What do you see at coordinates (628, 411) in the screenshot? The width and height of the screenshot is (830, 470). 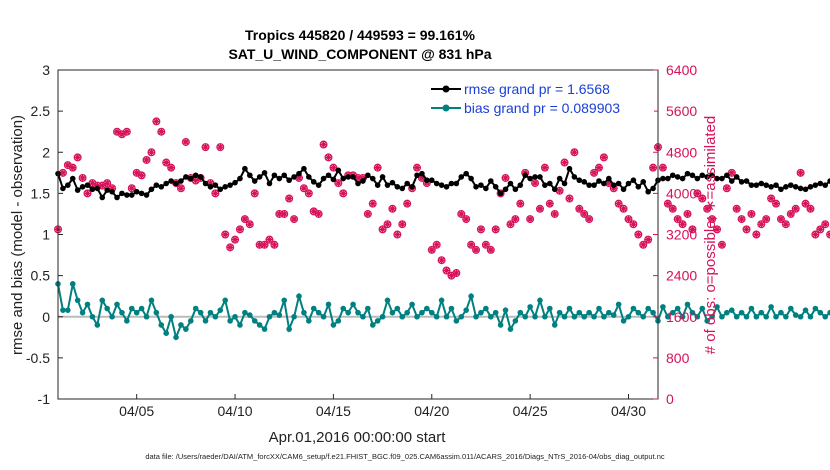 I see `x-tick-label: 04/30` at bounding box center [628, 411].